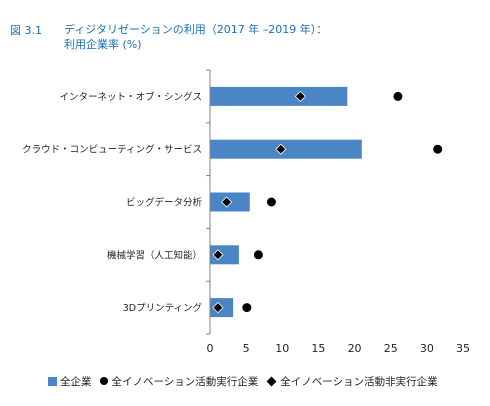  Describe the element at coordinates (391, 348) in the screenshot. I see `x-tick-label: 25` at that location.